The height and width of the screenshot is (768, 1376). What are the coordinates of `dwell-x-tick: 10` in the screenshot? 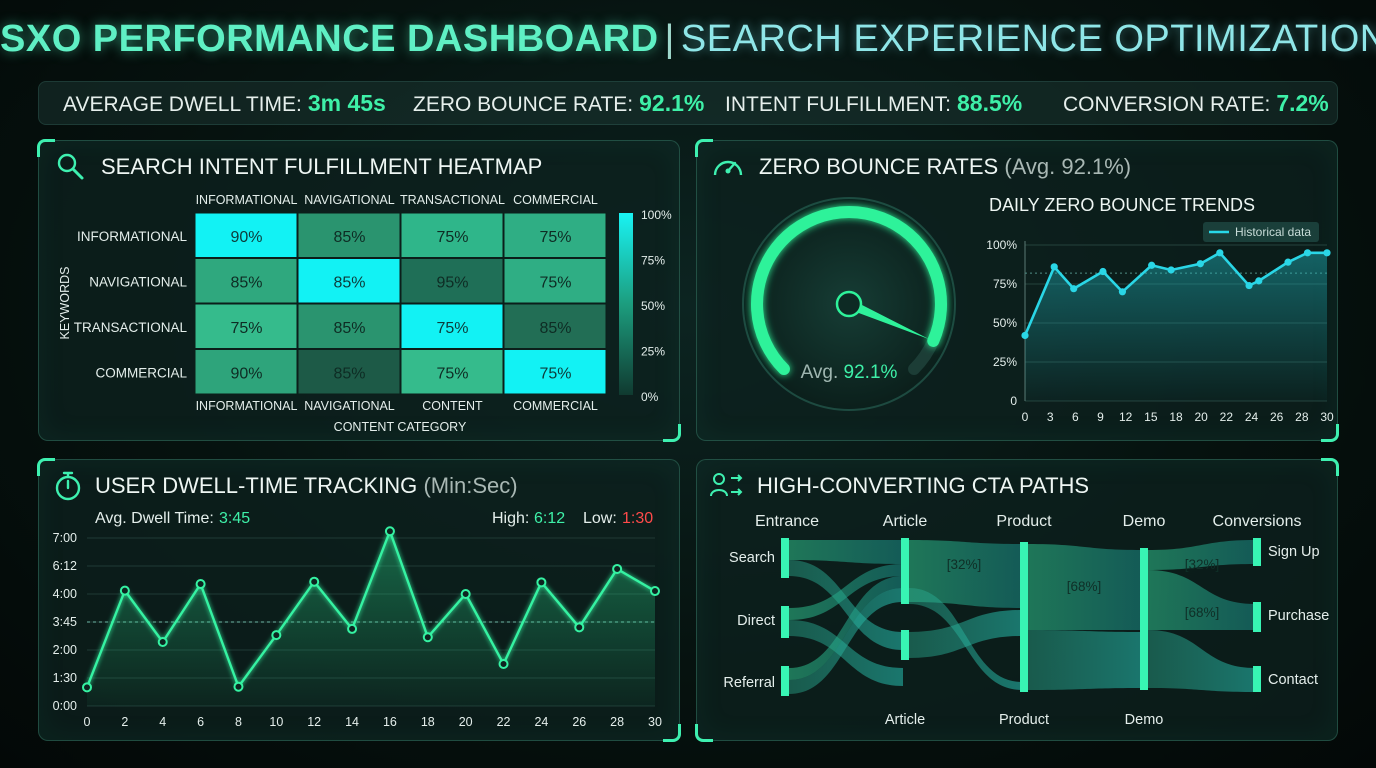 It's located at (276, 722).